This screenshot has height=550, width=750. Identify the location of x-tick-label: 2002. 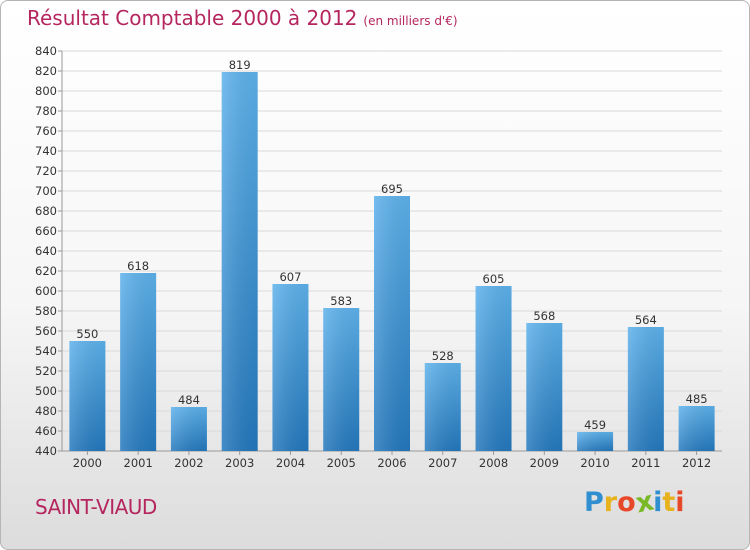
(188, 463).